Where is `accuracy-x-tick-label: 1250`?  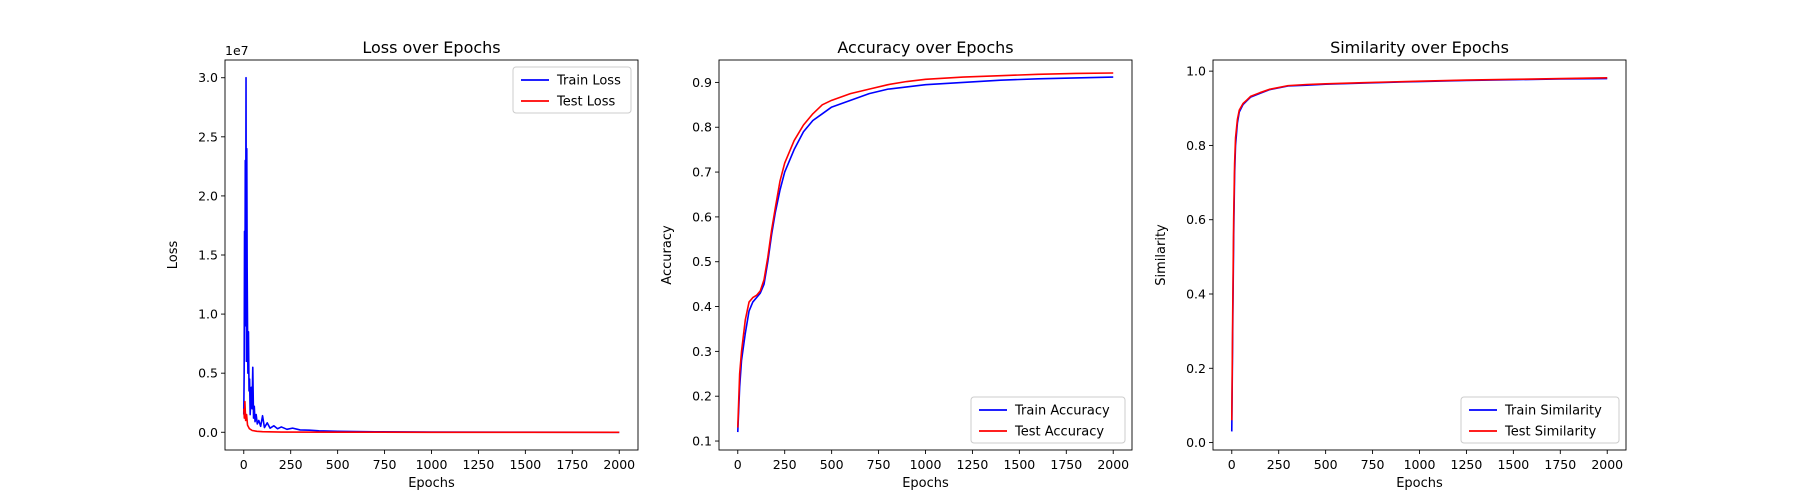
accuracy-x-tick-label: 1250 is located at coordinates (973, 464).